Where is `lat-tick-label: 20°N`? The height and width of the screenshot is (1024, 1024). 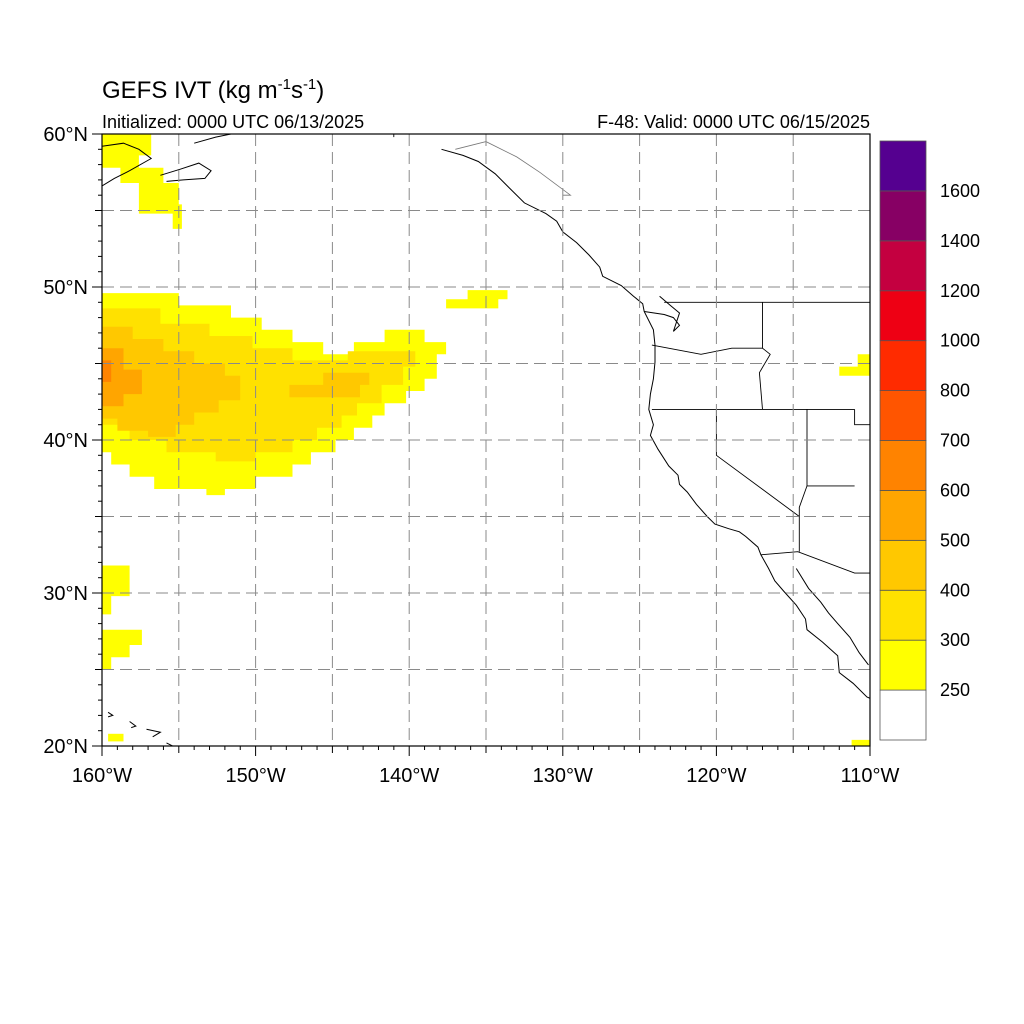
lat-tick-label: 20°N is located at coordinates (65, 747).